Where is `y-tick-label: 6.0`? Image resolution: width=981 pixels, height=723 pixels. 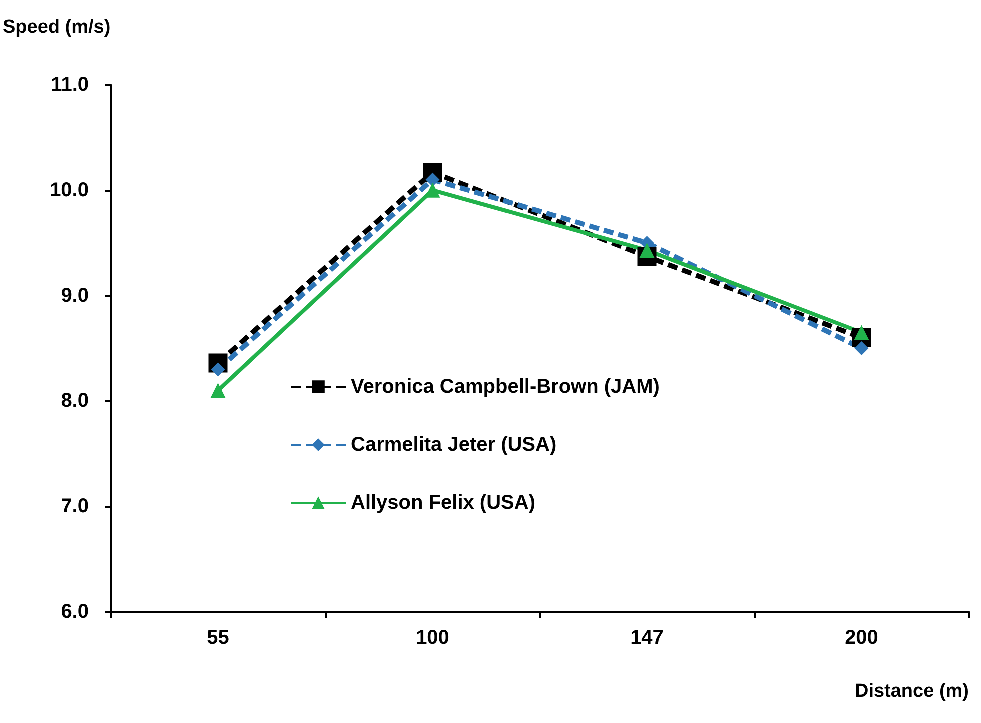
y-tick-label: 6.0 is located at coordinates (75, 612).